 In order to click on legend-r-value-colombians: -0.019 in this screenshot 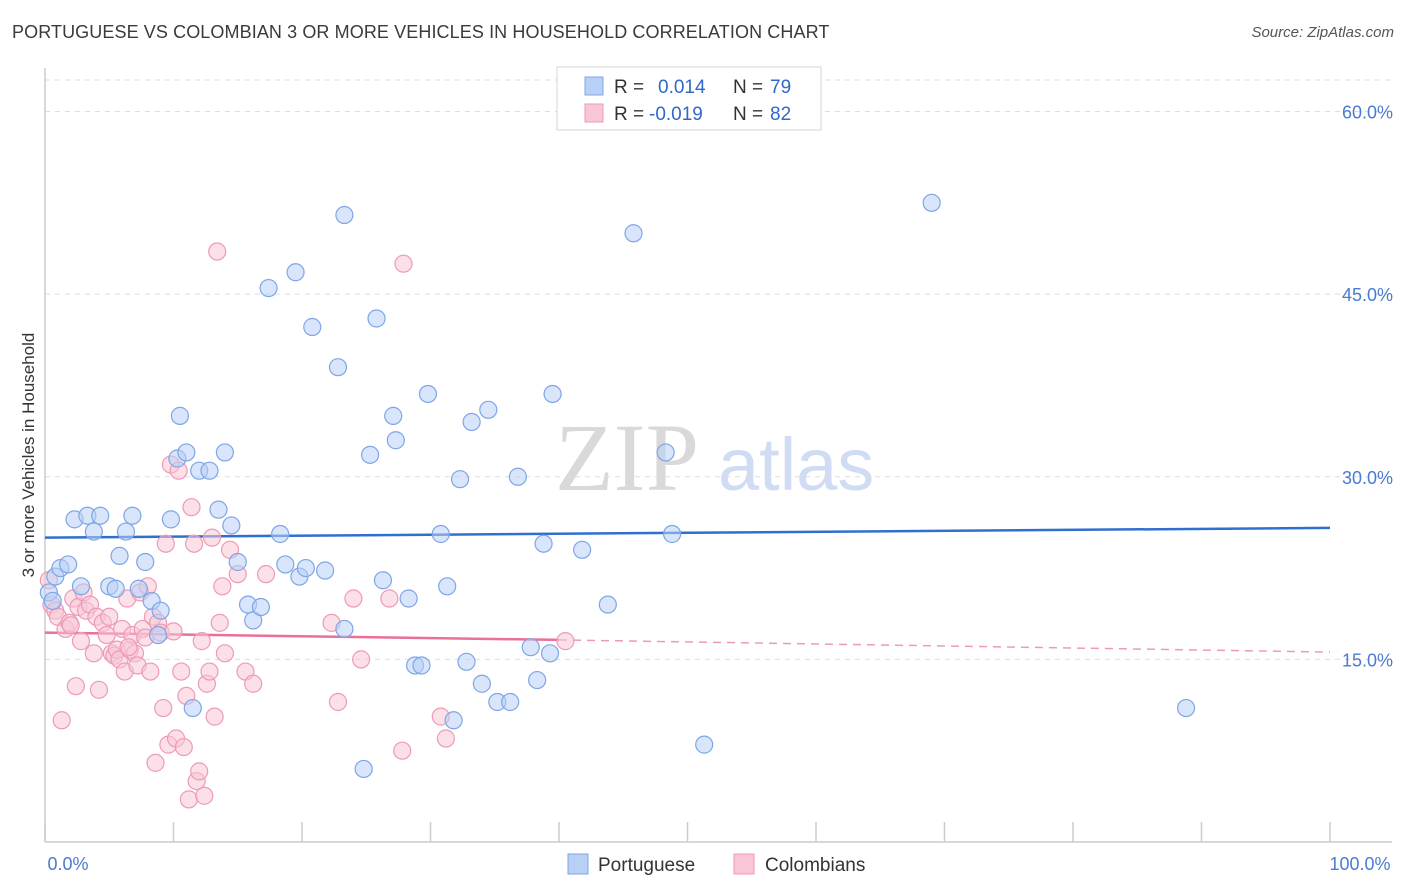, I will do `click(676, 114)`.